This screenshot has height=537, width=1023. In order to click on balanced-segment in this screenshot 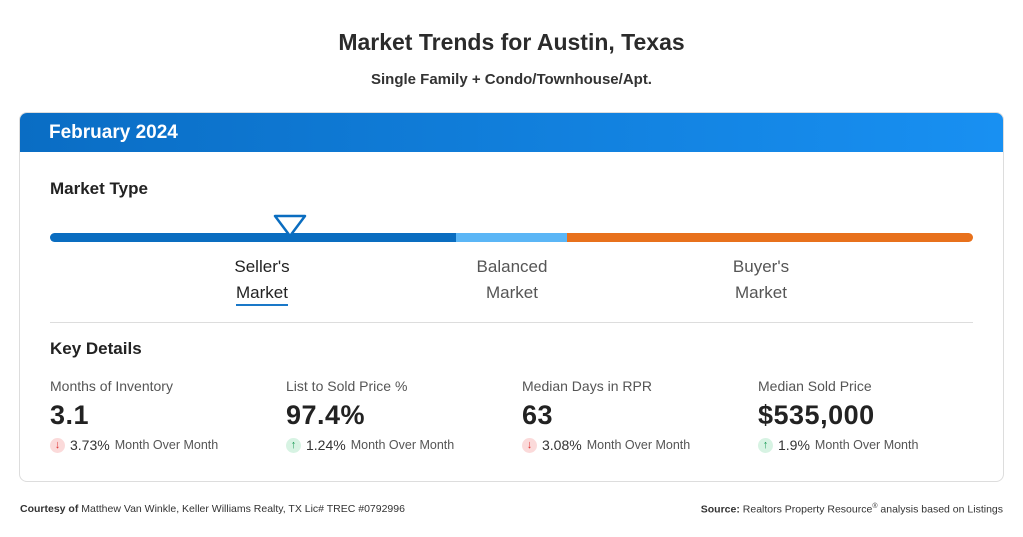, I will do `click(511, 237)`.